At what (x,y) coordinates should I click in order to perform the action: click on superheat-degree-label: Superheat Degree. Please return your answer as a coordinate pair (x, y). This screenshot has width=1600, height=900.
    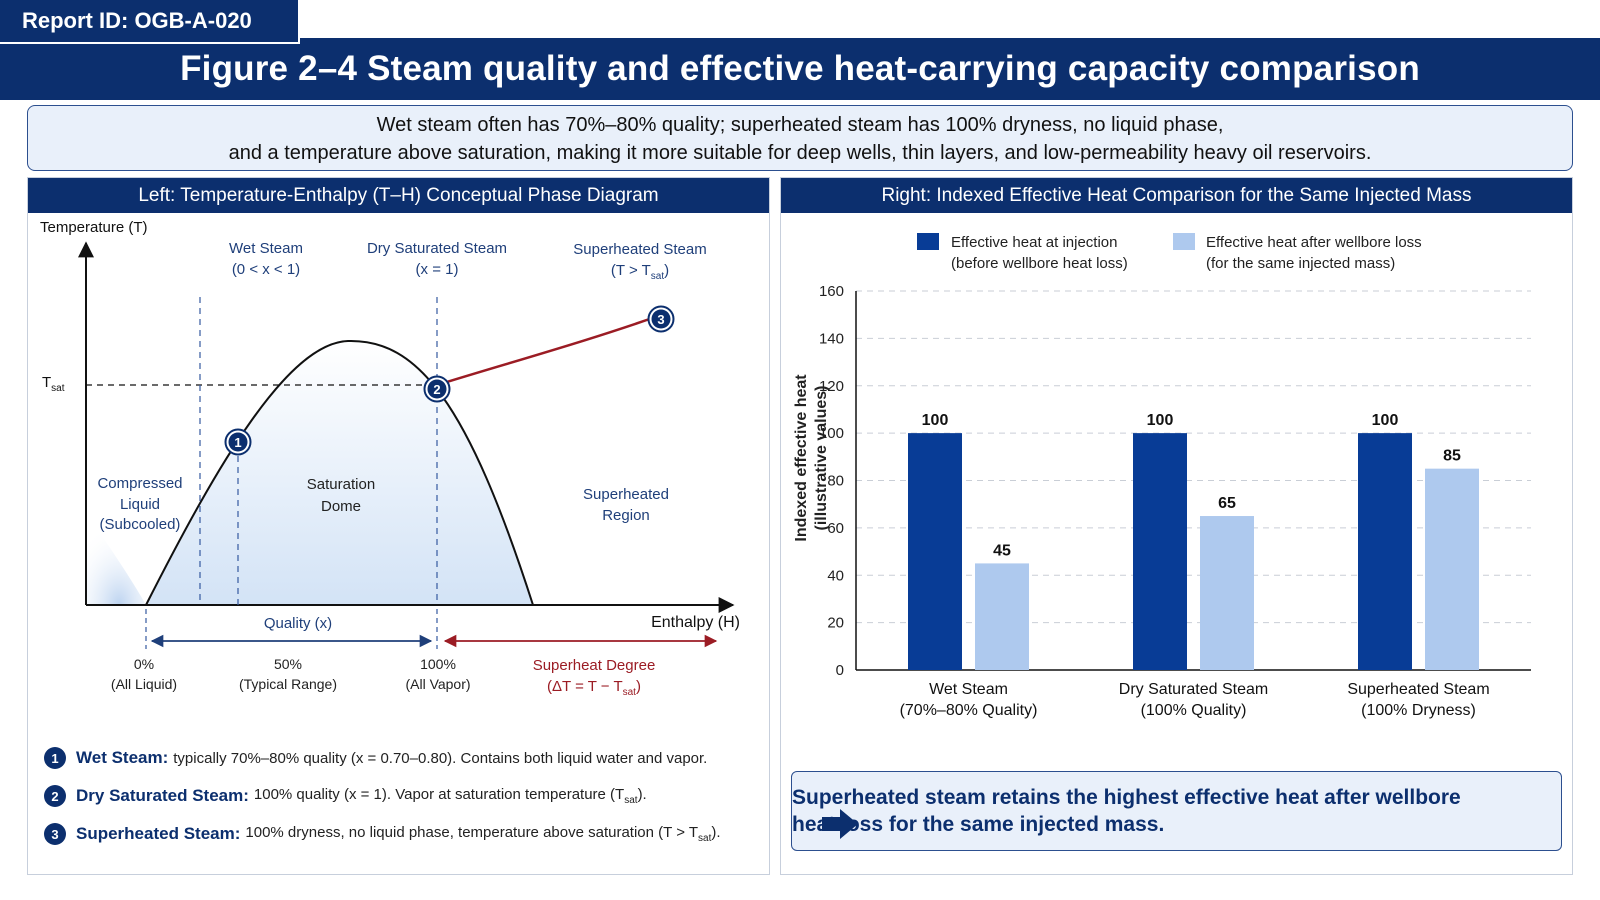
    Looking at the image, I should click on (594, 665).